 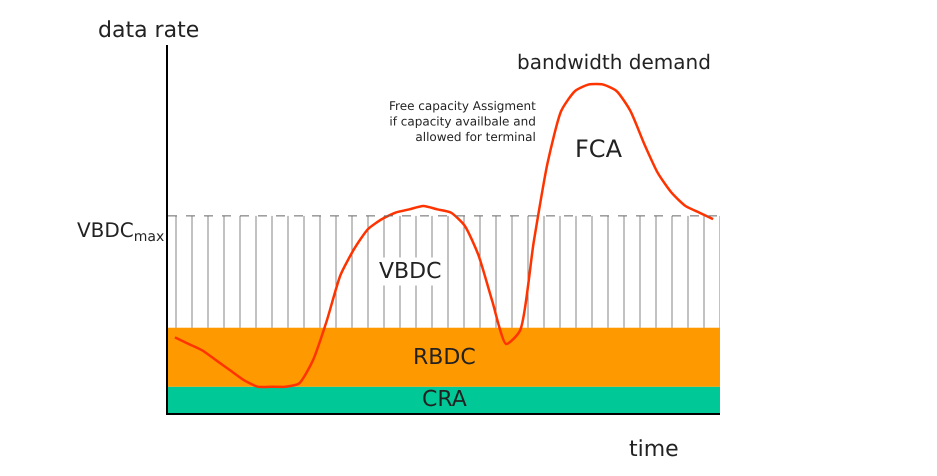 I want to click on band-label: RBDC, so click(x=444, y=357).